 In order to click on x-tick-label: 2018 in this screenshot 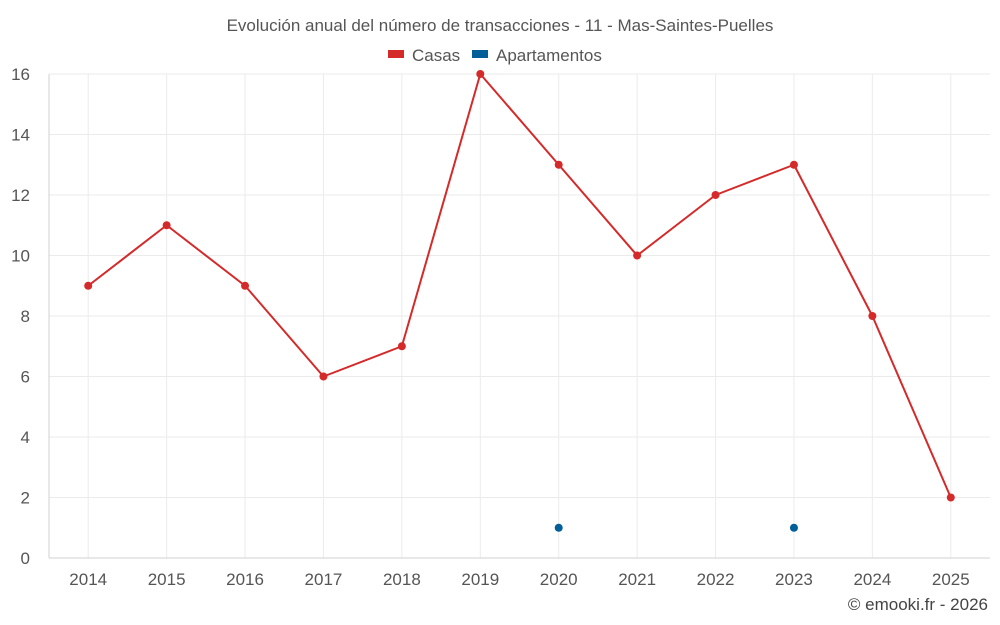, I will do `click(402, 579)`.